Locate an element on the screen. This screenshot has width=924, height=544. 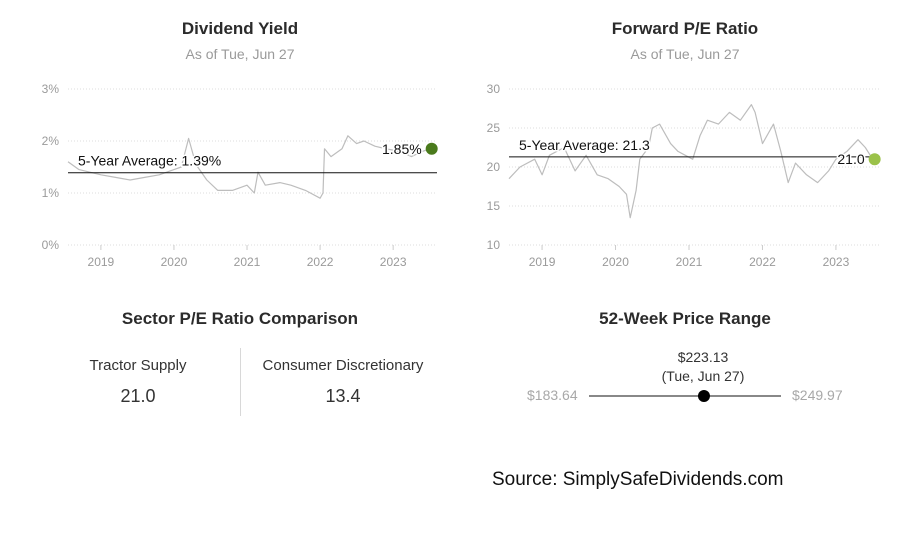
current-price-date: (Tue, Jun 27) is located at coordinates (703, 376).